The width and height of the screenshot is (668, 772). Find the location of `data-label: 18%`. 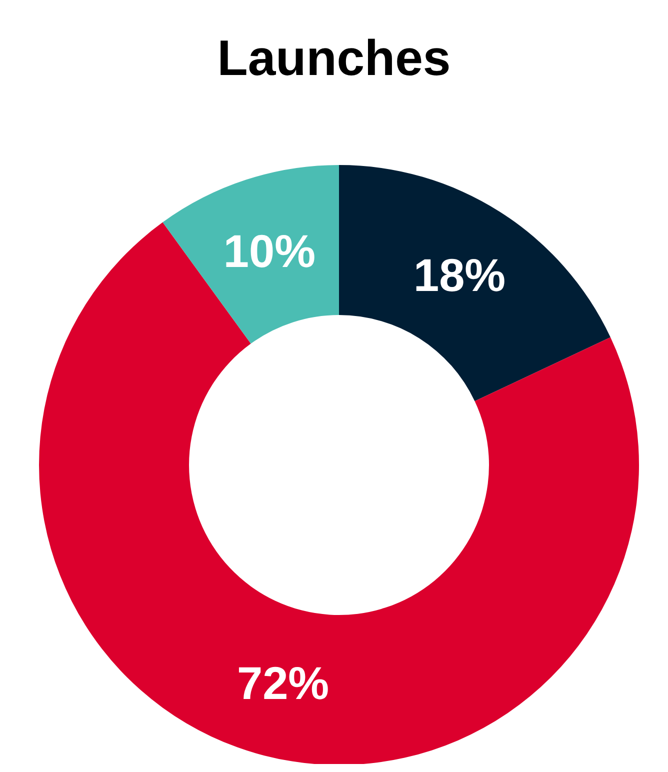

data-label: 18% is located at coordinates (460, 275).